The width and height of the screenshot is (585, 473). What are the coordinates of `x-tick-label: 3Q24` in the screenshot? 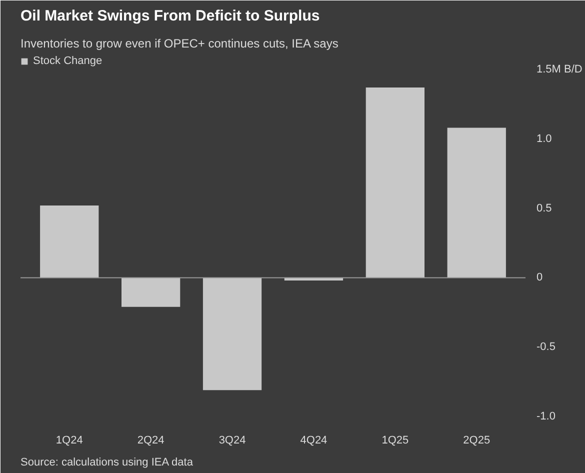 It's located at (232, 440).